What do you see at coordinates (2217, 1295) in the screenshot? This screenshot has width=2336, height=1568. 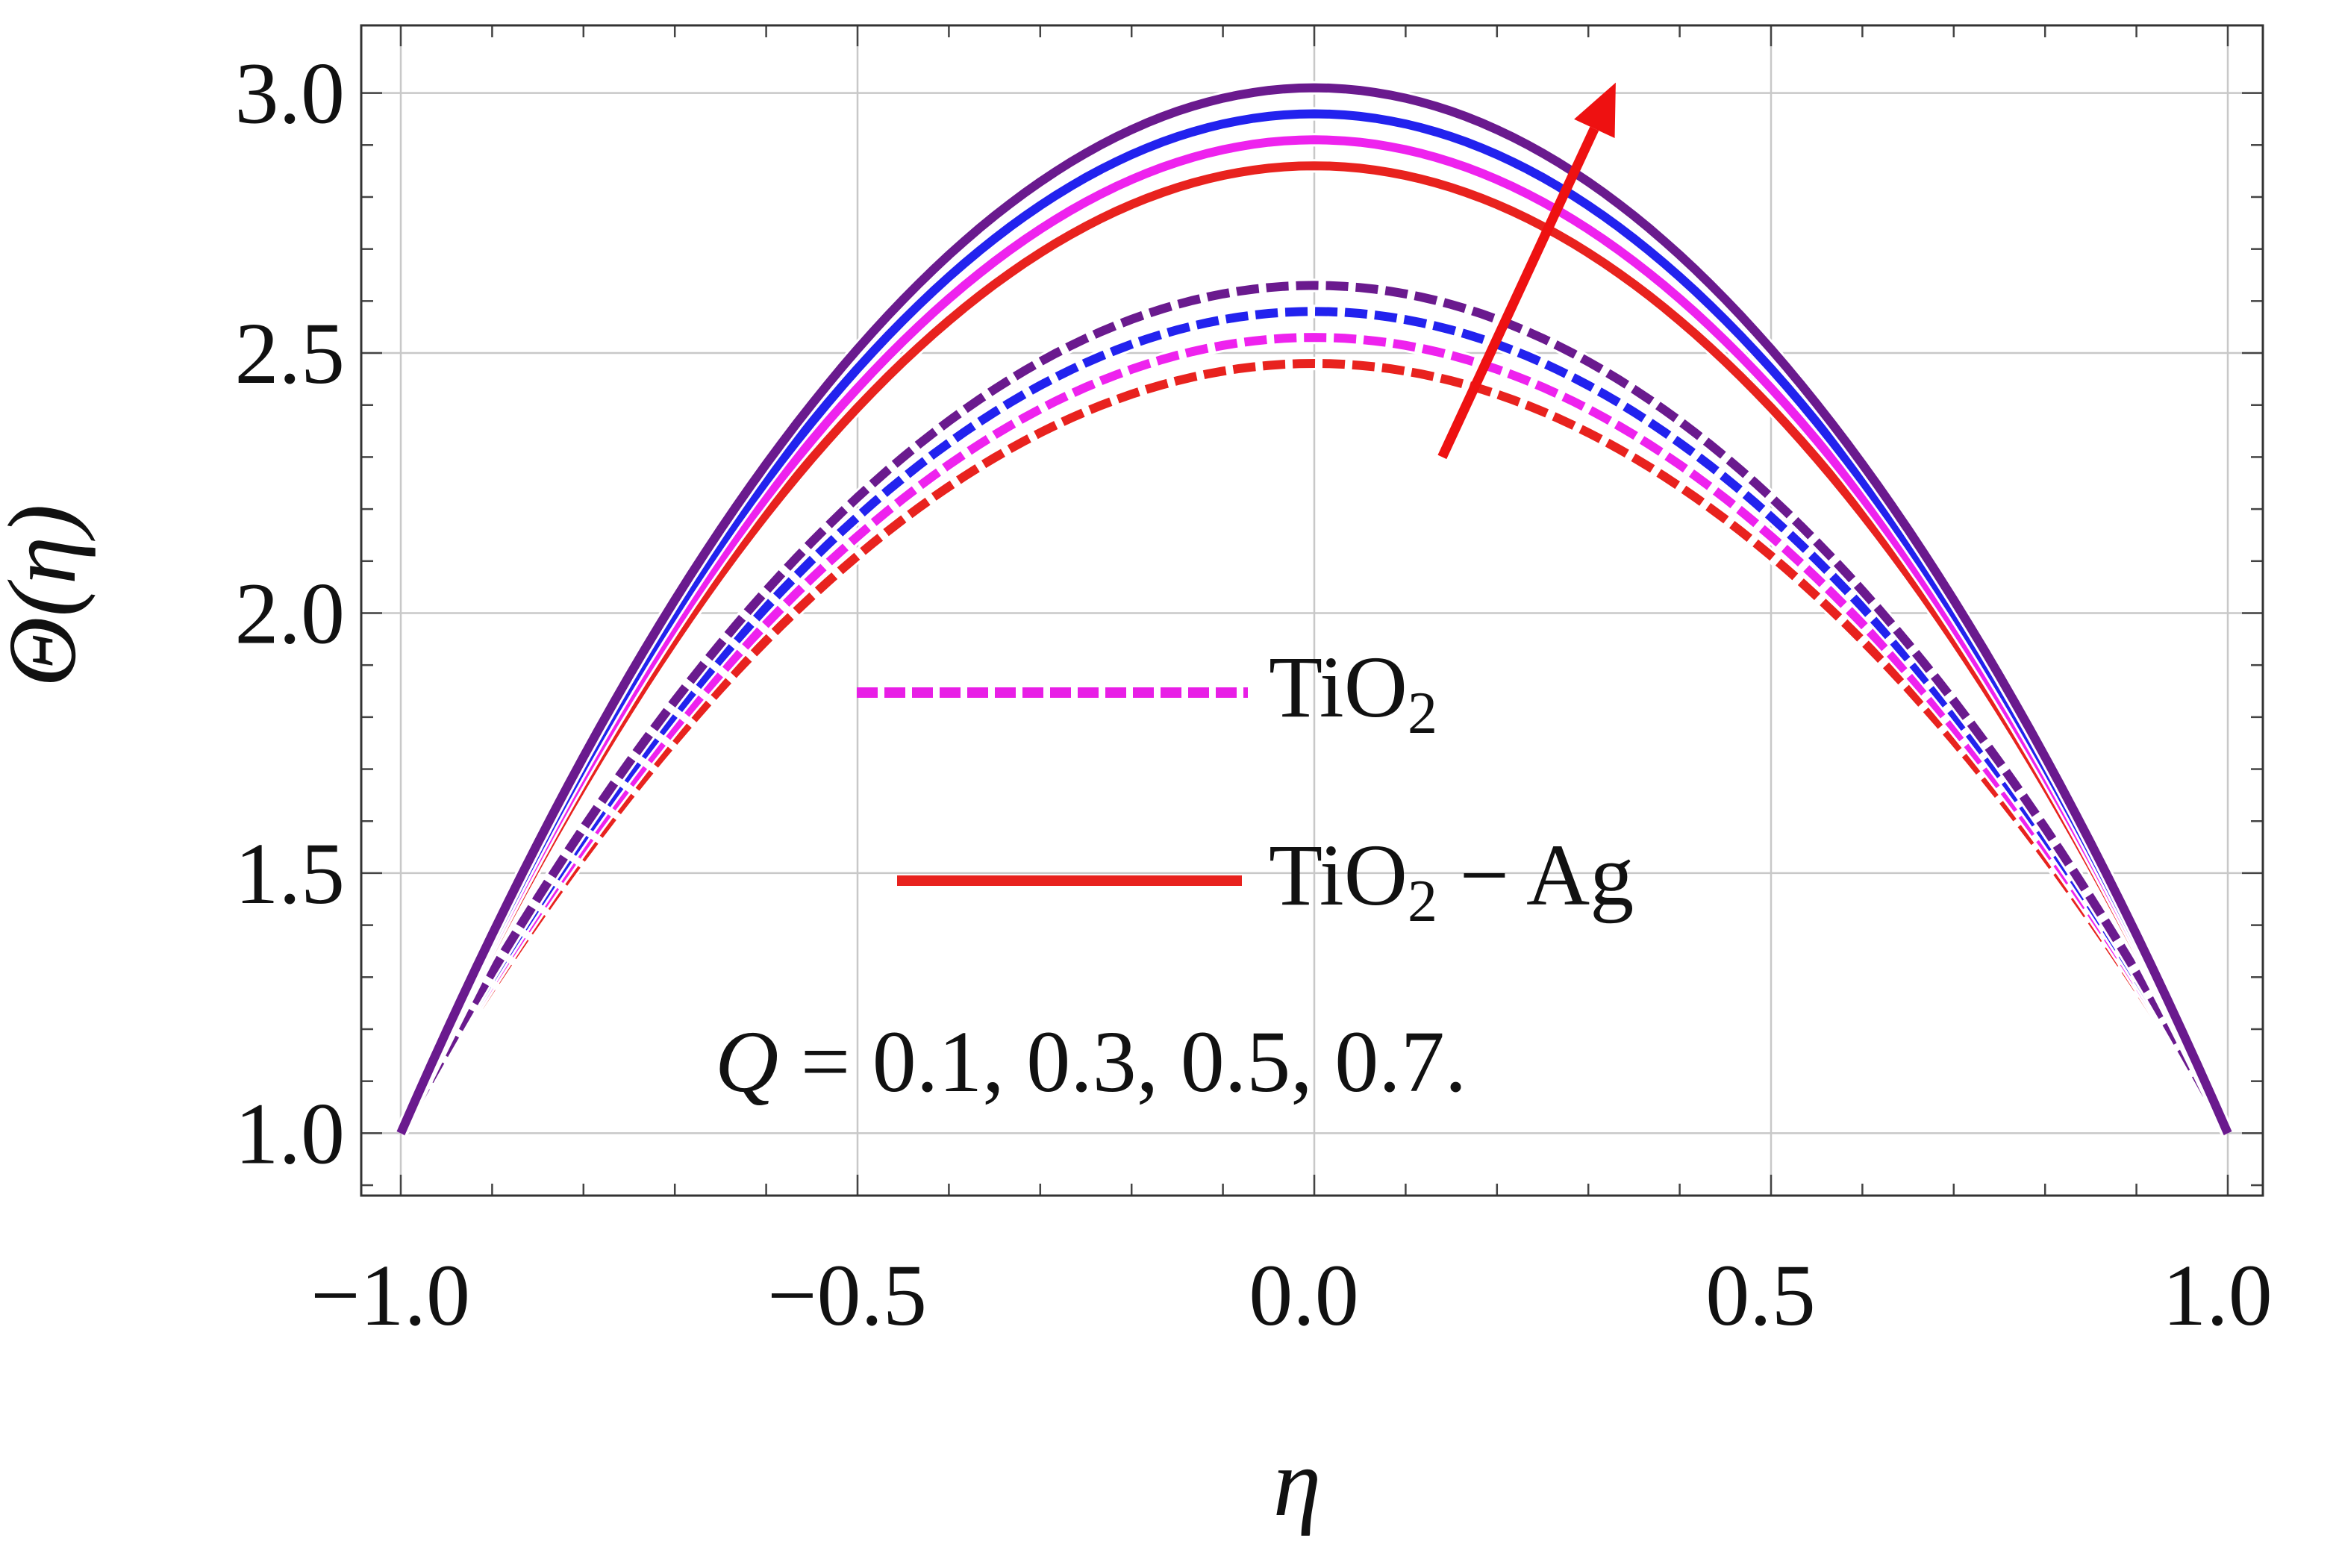 I see `x-tick-label: 1.0` at bounding box center [2217, 1295].